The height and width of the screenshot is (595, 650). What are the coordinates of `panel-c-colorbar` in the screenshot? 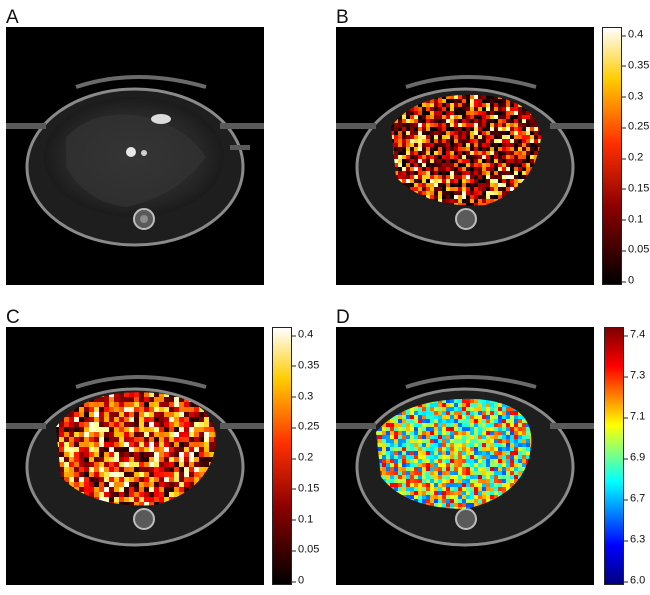 It's located at (282, 456).